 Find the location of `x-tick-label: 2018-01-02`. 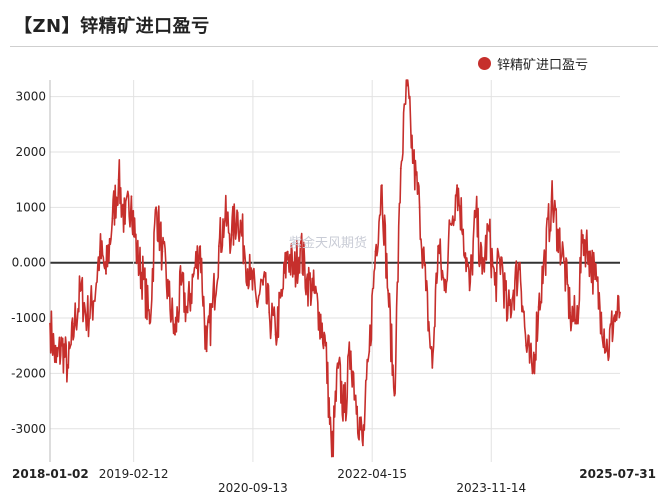

x-tick-label: 2018-01-02 is located at coordinates (50, 474).